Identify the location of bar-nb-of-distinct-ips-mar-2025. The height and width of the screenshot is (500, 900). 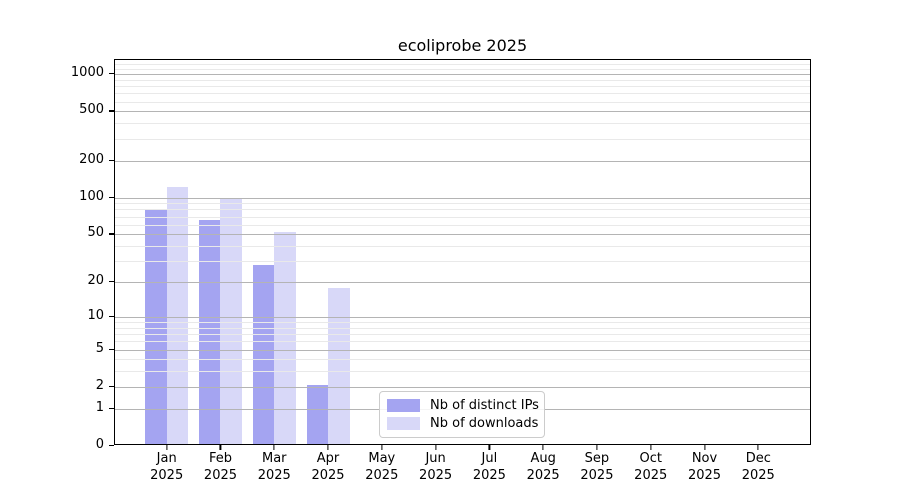
(263, 354).